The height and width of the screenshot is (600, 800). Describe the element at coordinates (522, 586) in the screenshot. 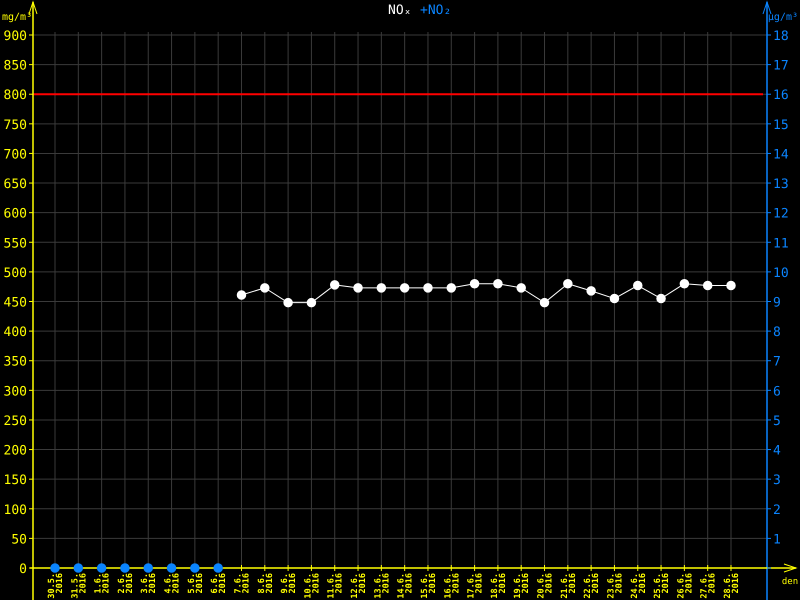

I see `x-tick-label: 19.6. 2016` at that location.